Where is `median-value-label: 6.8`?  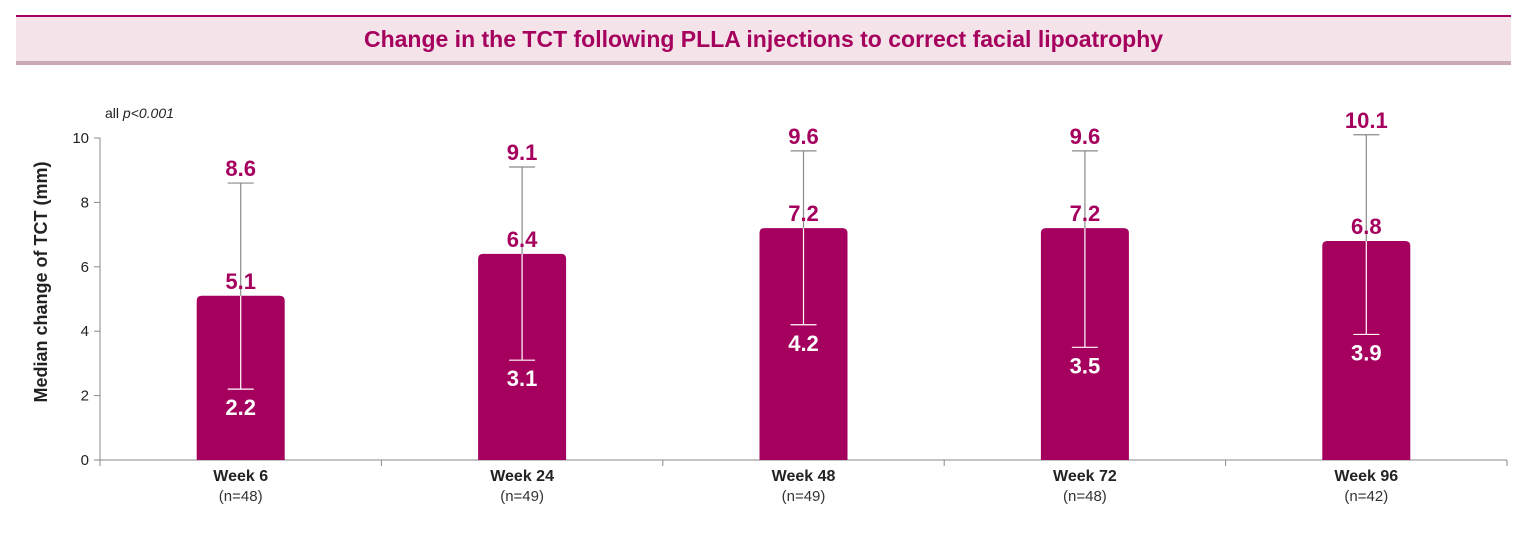 median-value-label: 6.8 is located at coordinates (1366, 226).